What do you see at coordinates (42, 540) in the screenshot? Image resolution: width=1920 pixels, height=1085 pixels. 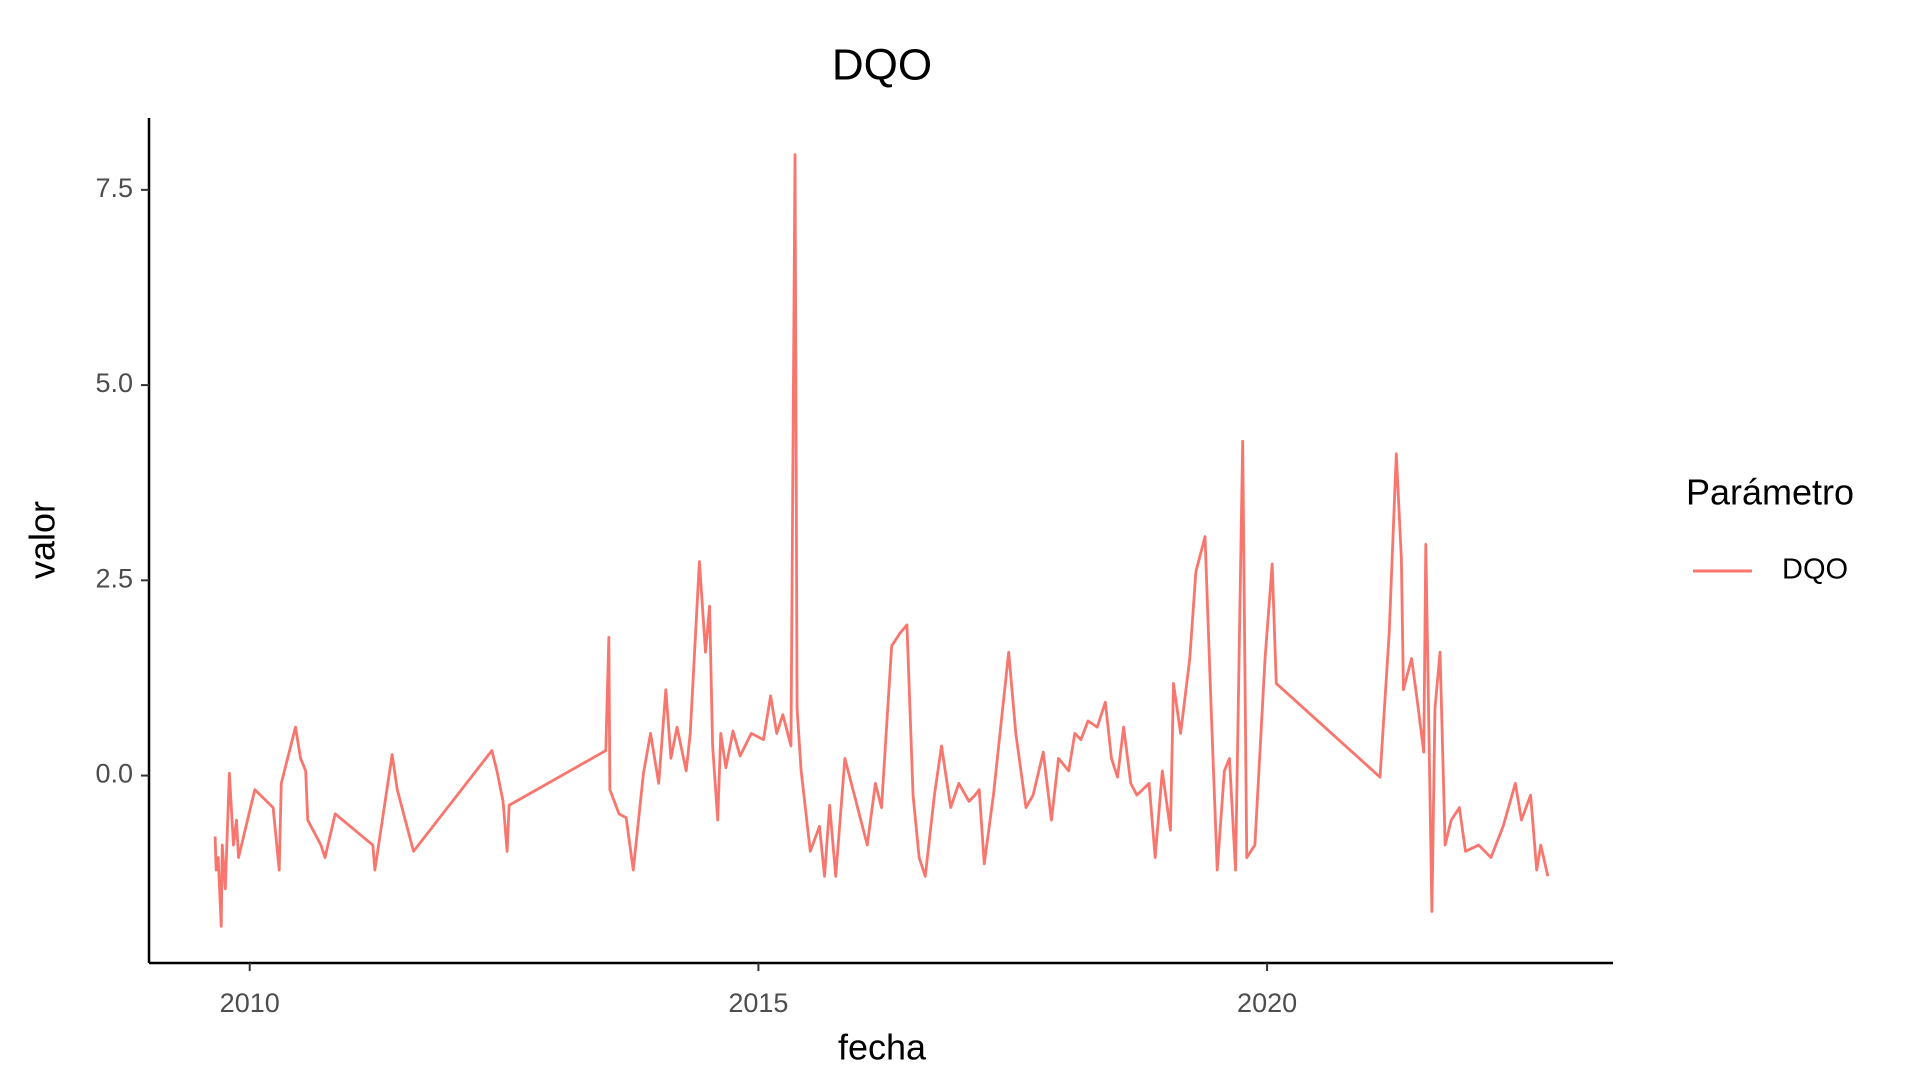 I see `y-axis-title: valor` at bounding box center [42, 540].